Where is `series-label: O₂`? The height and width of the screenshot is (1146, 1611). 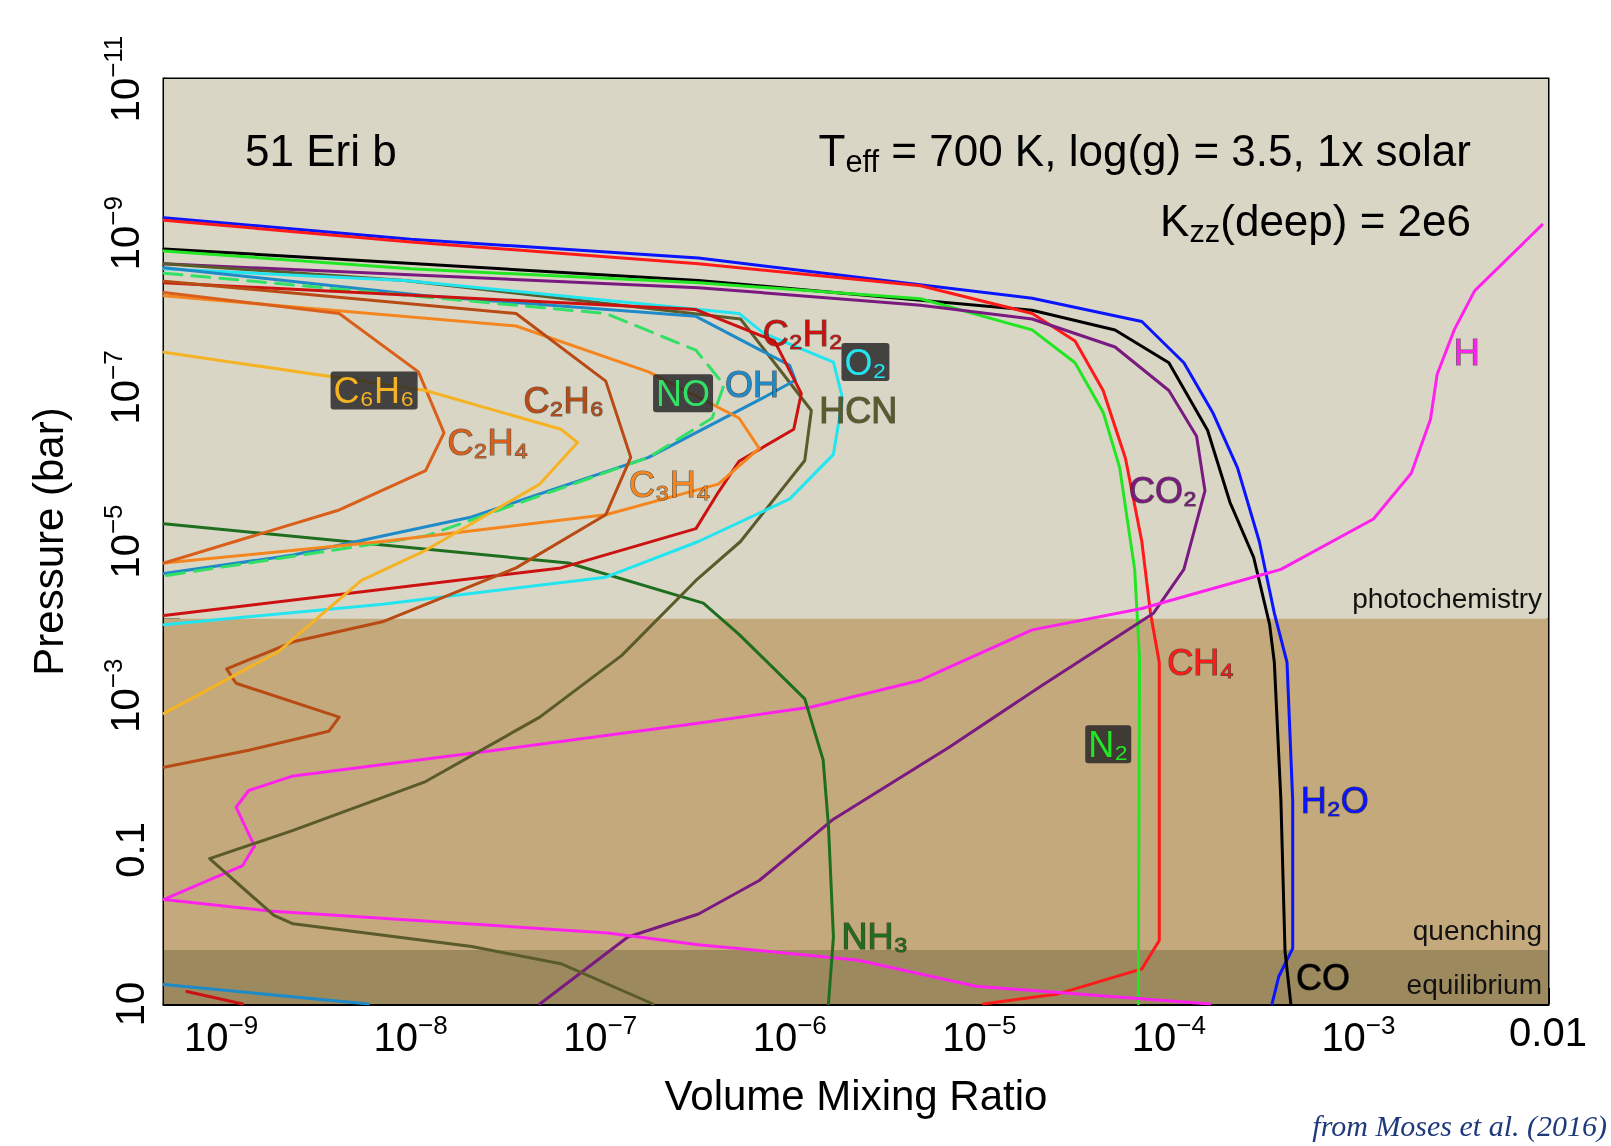 series-label: O₂ is located at coordinates (865, 362).